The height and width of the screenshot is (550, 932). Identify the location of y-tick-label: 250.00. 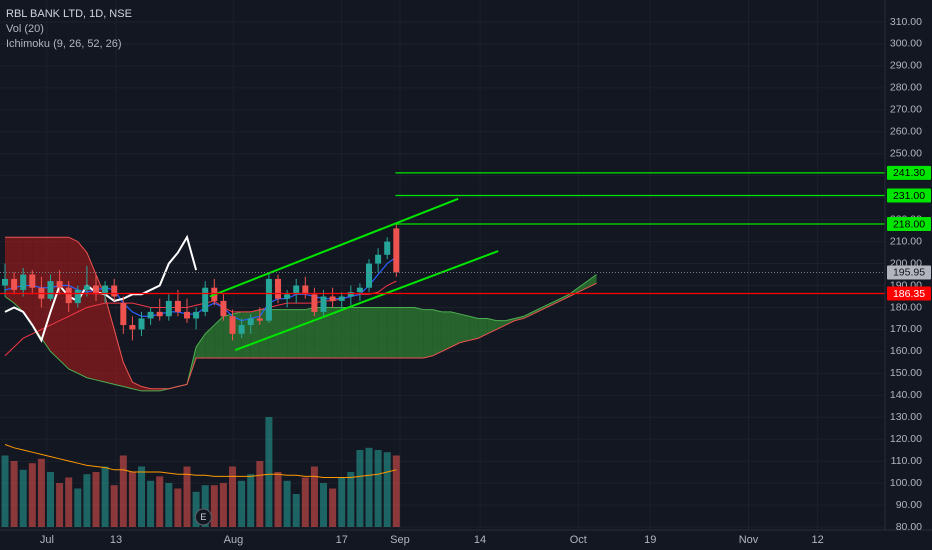
(906, 154).